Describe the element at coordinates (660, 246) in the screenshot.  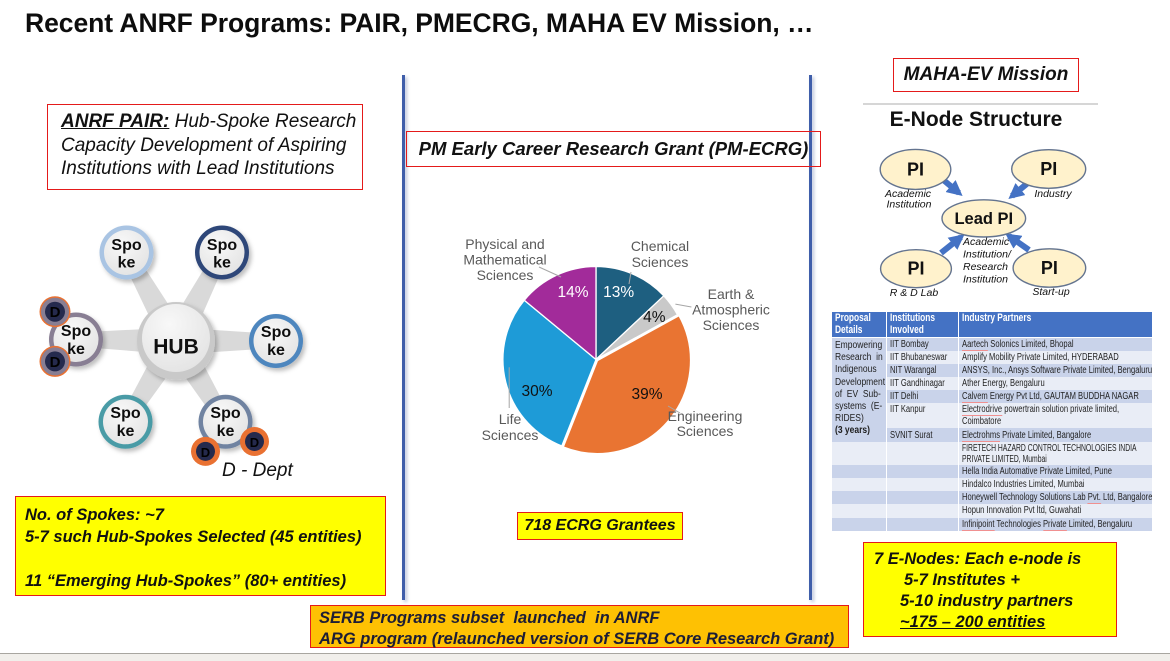
I see `svg-text: Chemical` at that location.